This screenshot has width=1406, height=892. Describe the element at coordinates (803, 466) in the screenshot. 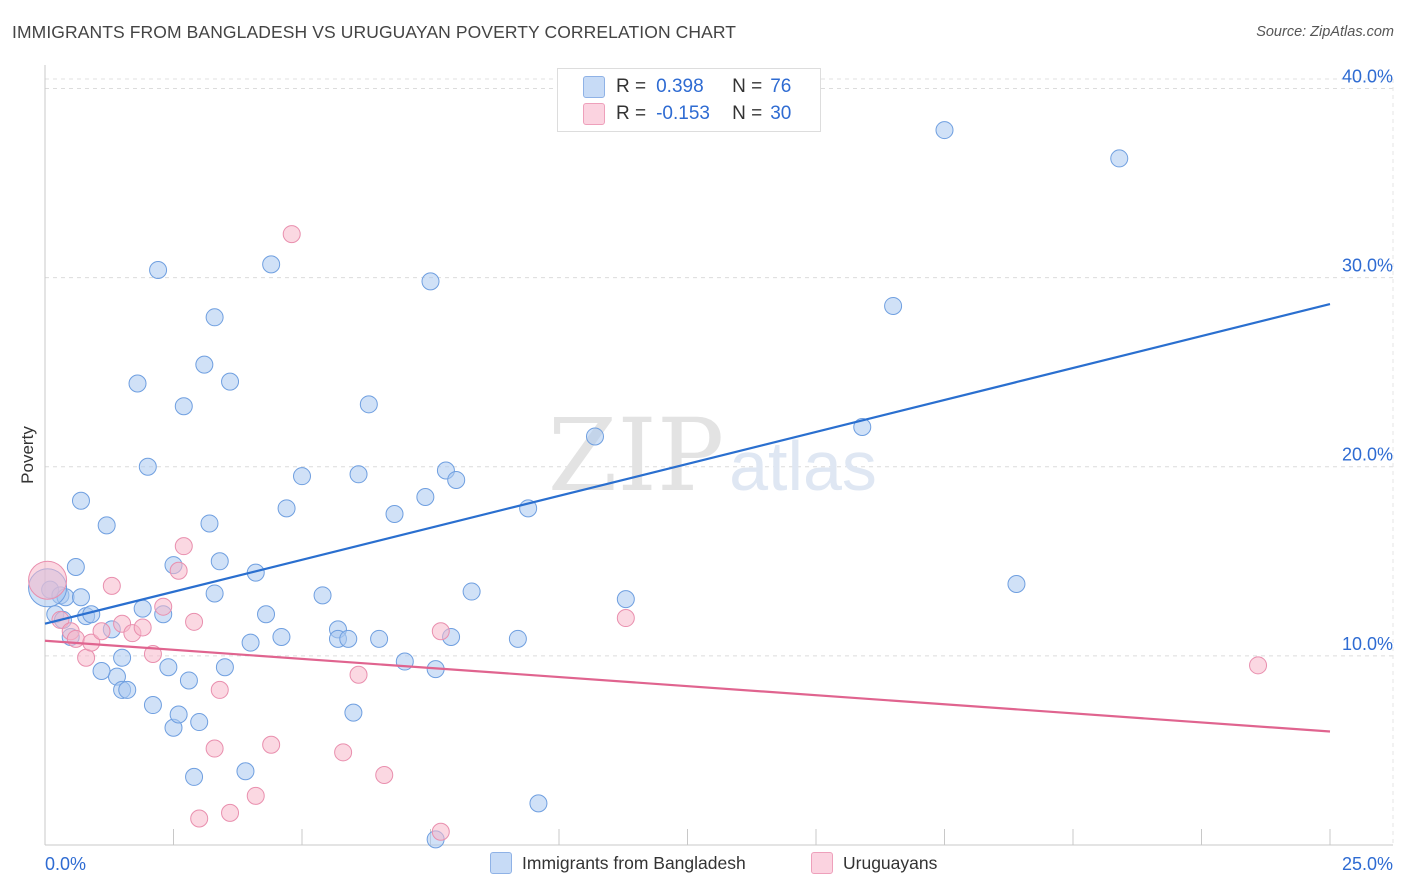

I see `watermark-atlas: atlas` at that location.